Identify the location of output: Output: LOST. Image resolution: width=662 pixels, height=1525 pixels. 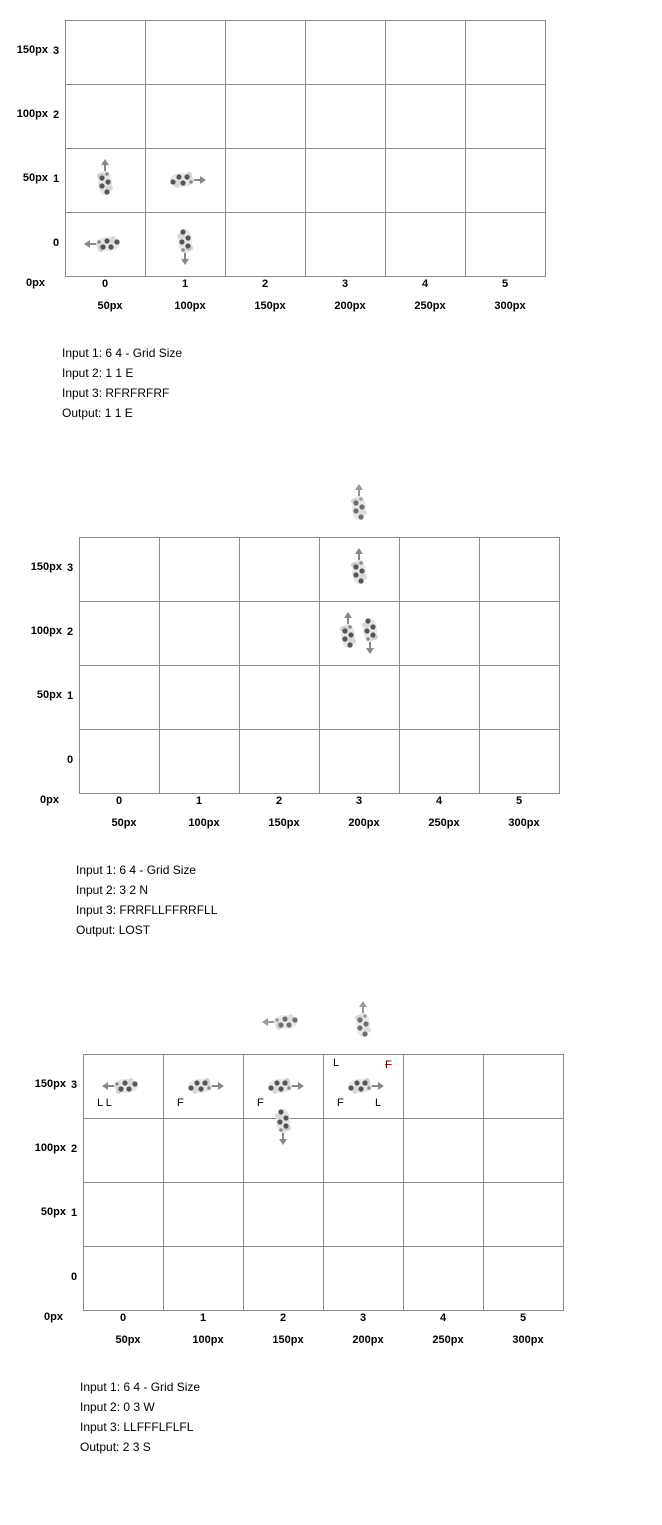
(113, 930).